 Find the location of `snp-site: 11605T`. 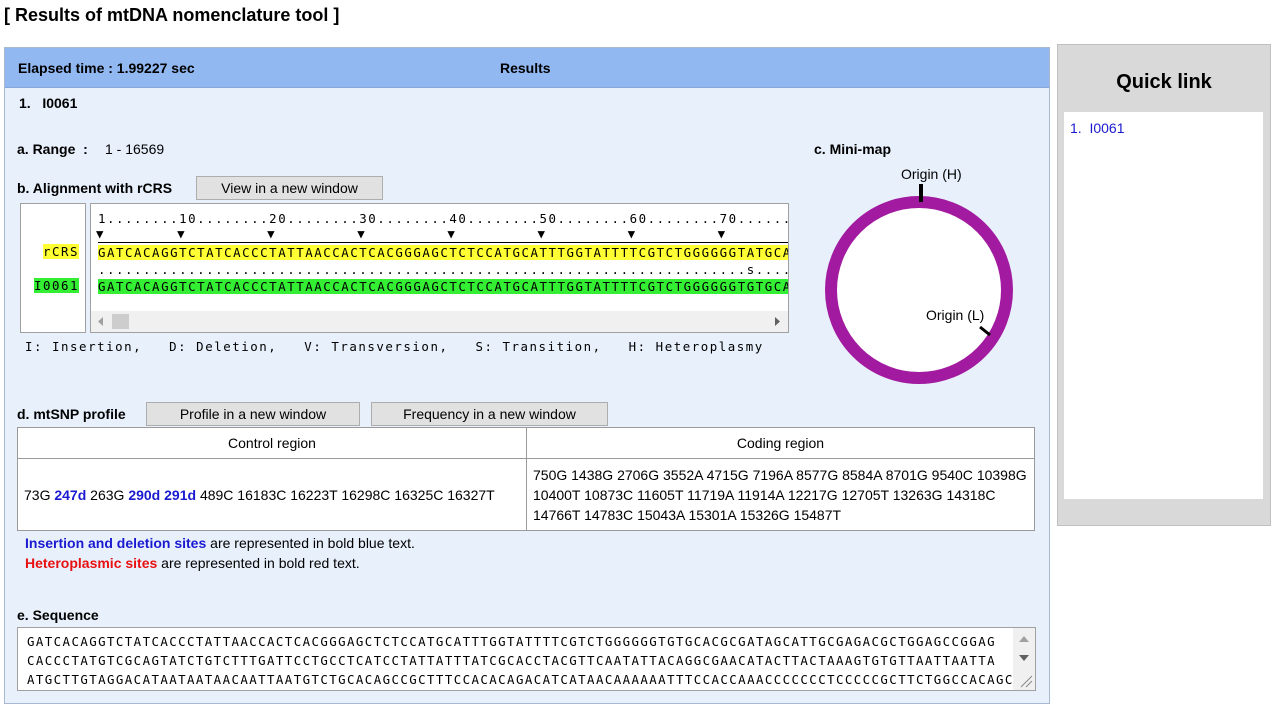

snp-site: 11605T is located at coordinates (660, 494).